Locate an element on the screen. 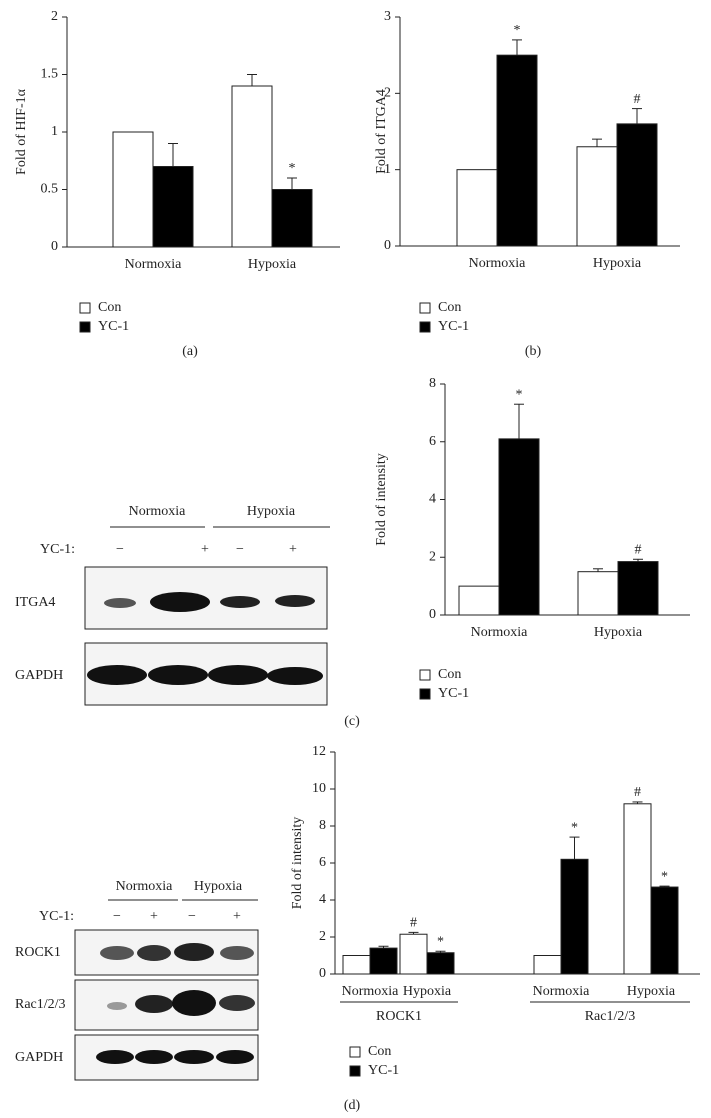 The image size is (711, 1118). y-tick-label: 0.5 is located at coordinates (50, 189).